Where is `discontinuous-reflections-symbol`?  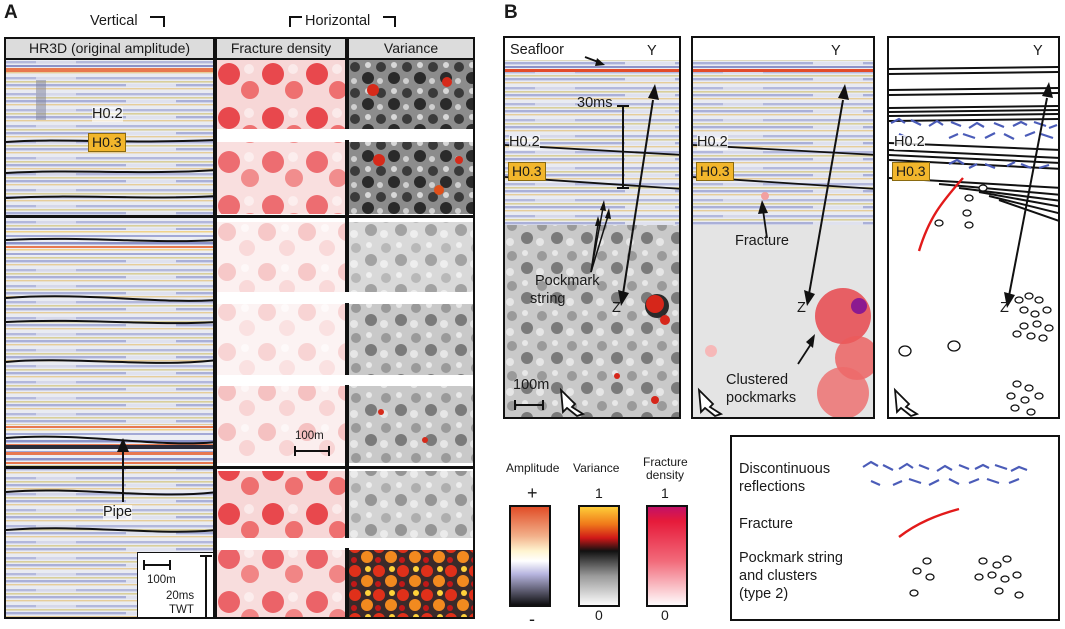
discontinuous-reflections-symbol is located at coordinates (945, 473).